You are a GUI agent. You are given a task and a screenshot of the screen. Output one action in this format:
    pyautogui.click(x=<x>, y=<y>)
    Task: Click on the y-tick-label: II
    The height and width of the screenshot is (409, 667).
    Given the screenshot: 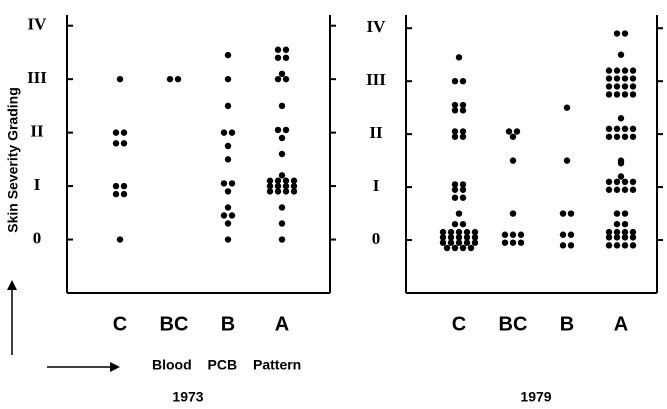 What is the action you would take?
    pyautogui.click(x=376, y=132)
    